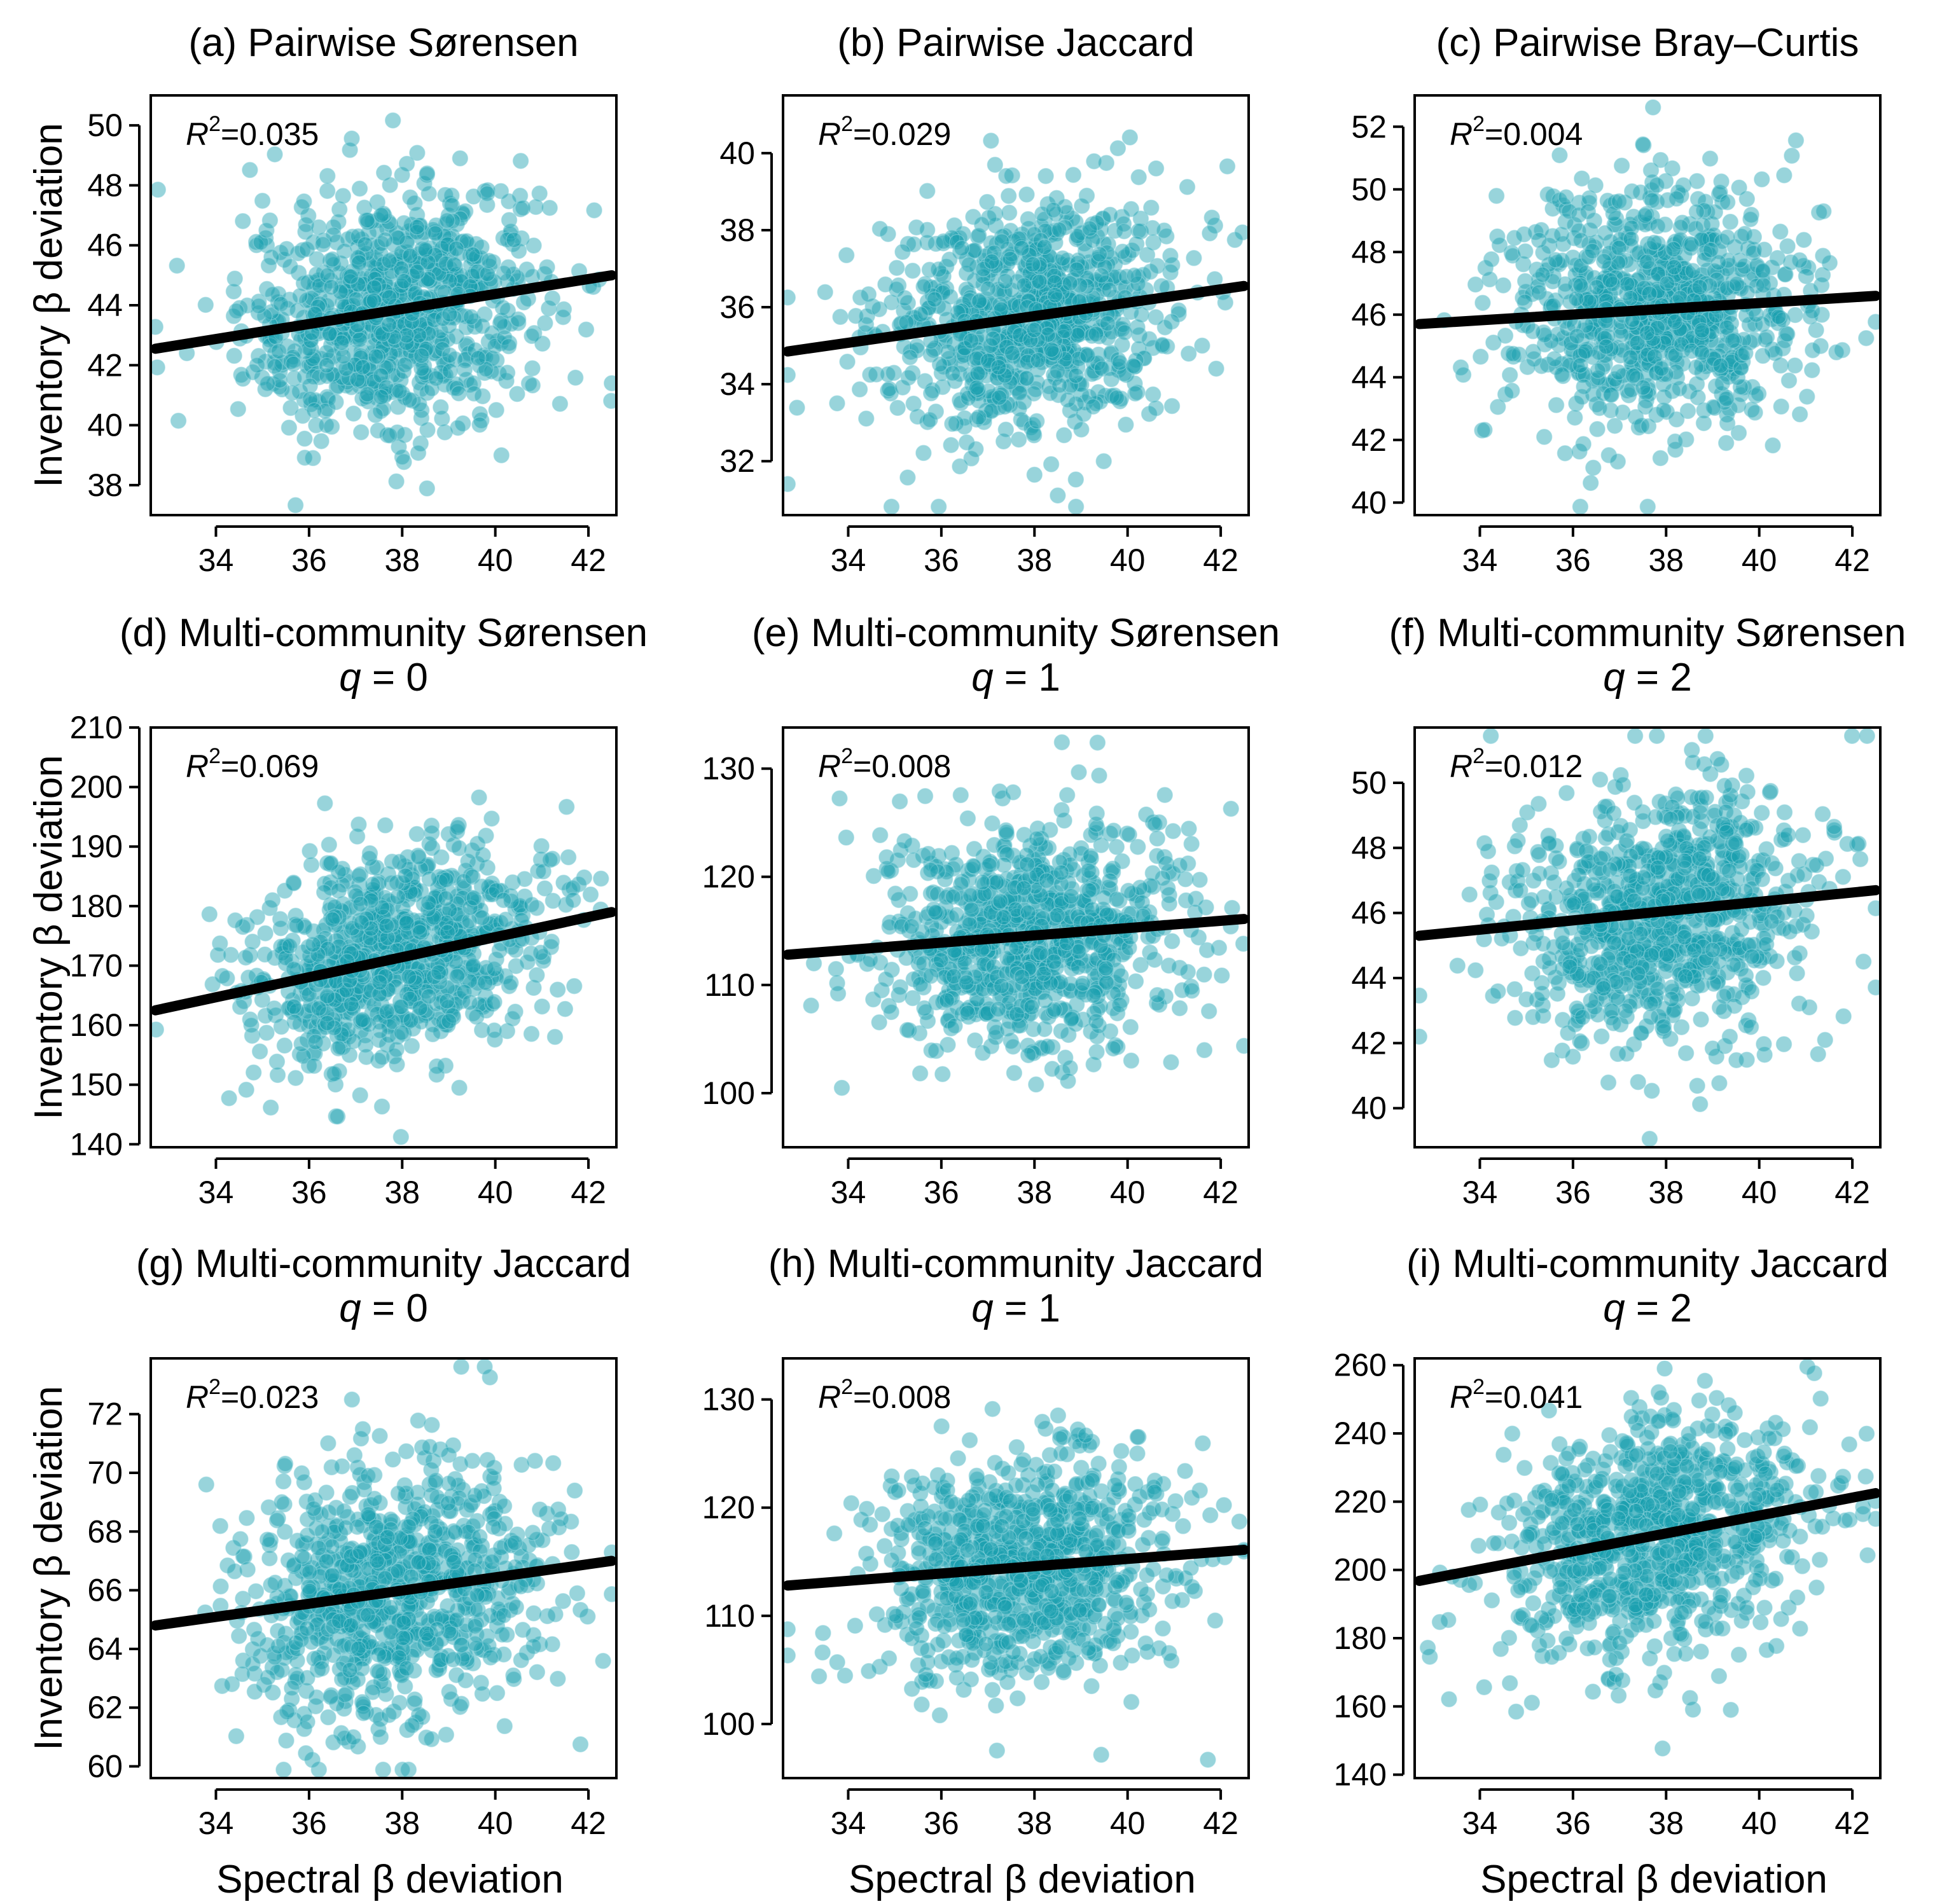 This screenshot has width=1935, height=1904. I want to click on scatter-points, so click(1658, 307).